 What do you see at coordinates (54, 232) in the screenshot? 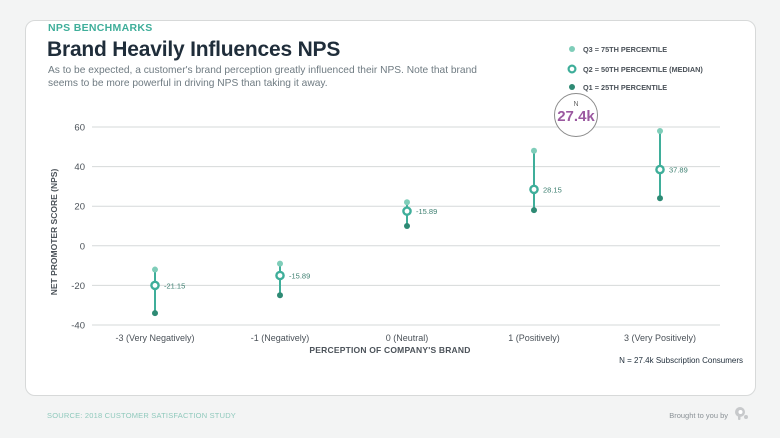
I see `y-axis-label: NET PROMOTER SCORE (NPS)` at bounding box center [54, 232].